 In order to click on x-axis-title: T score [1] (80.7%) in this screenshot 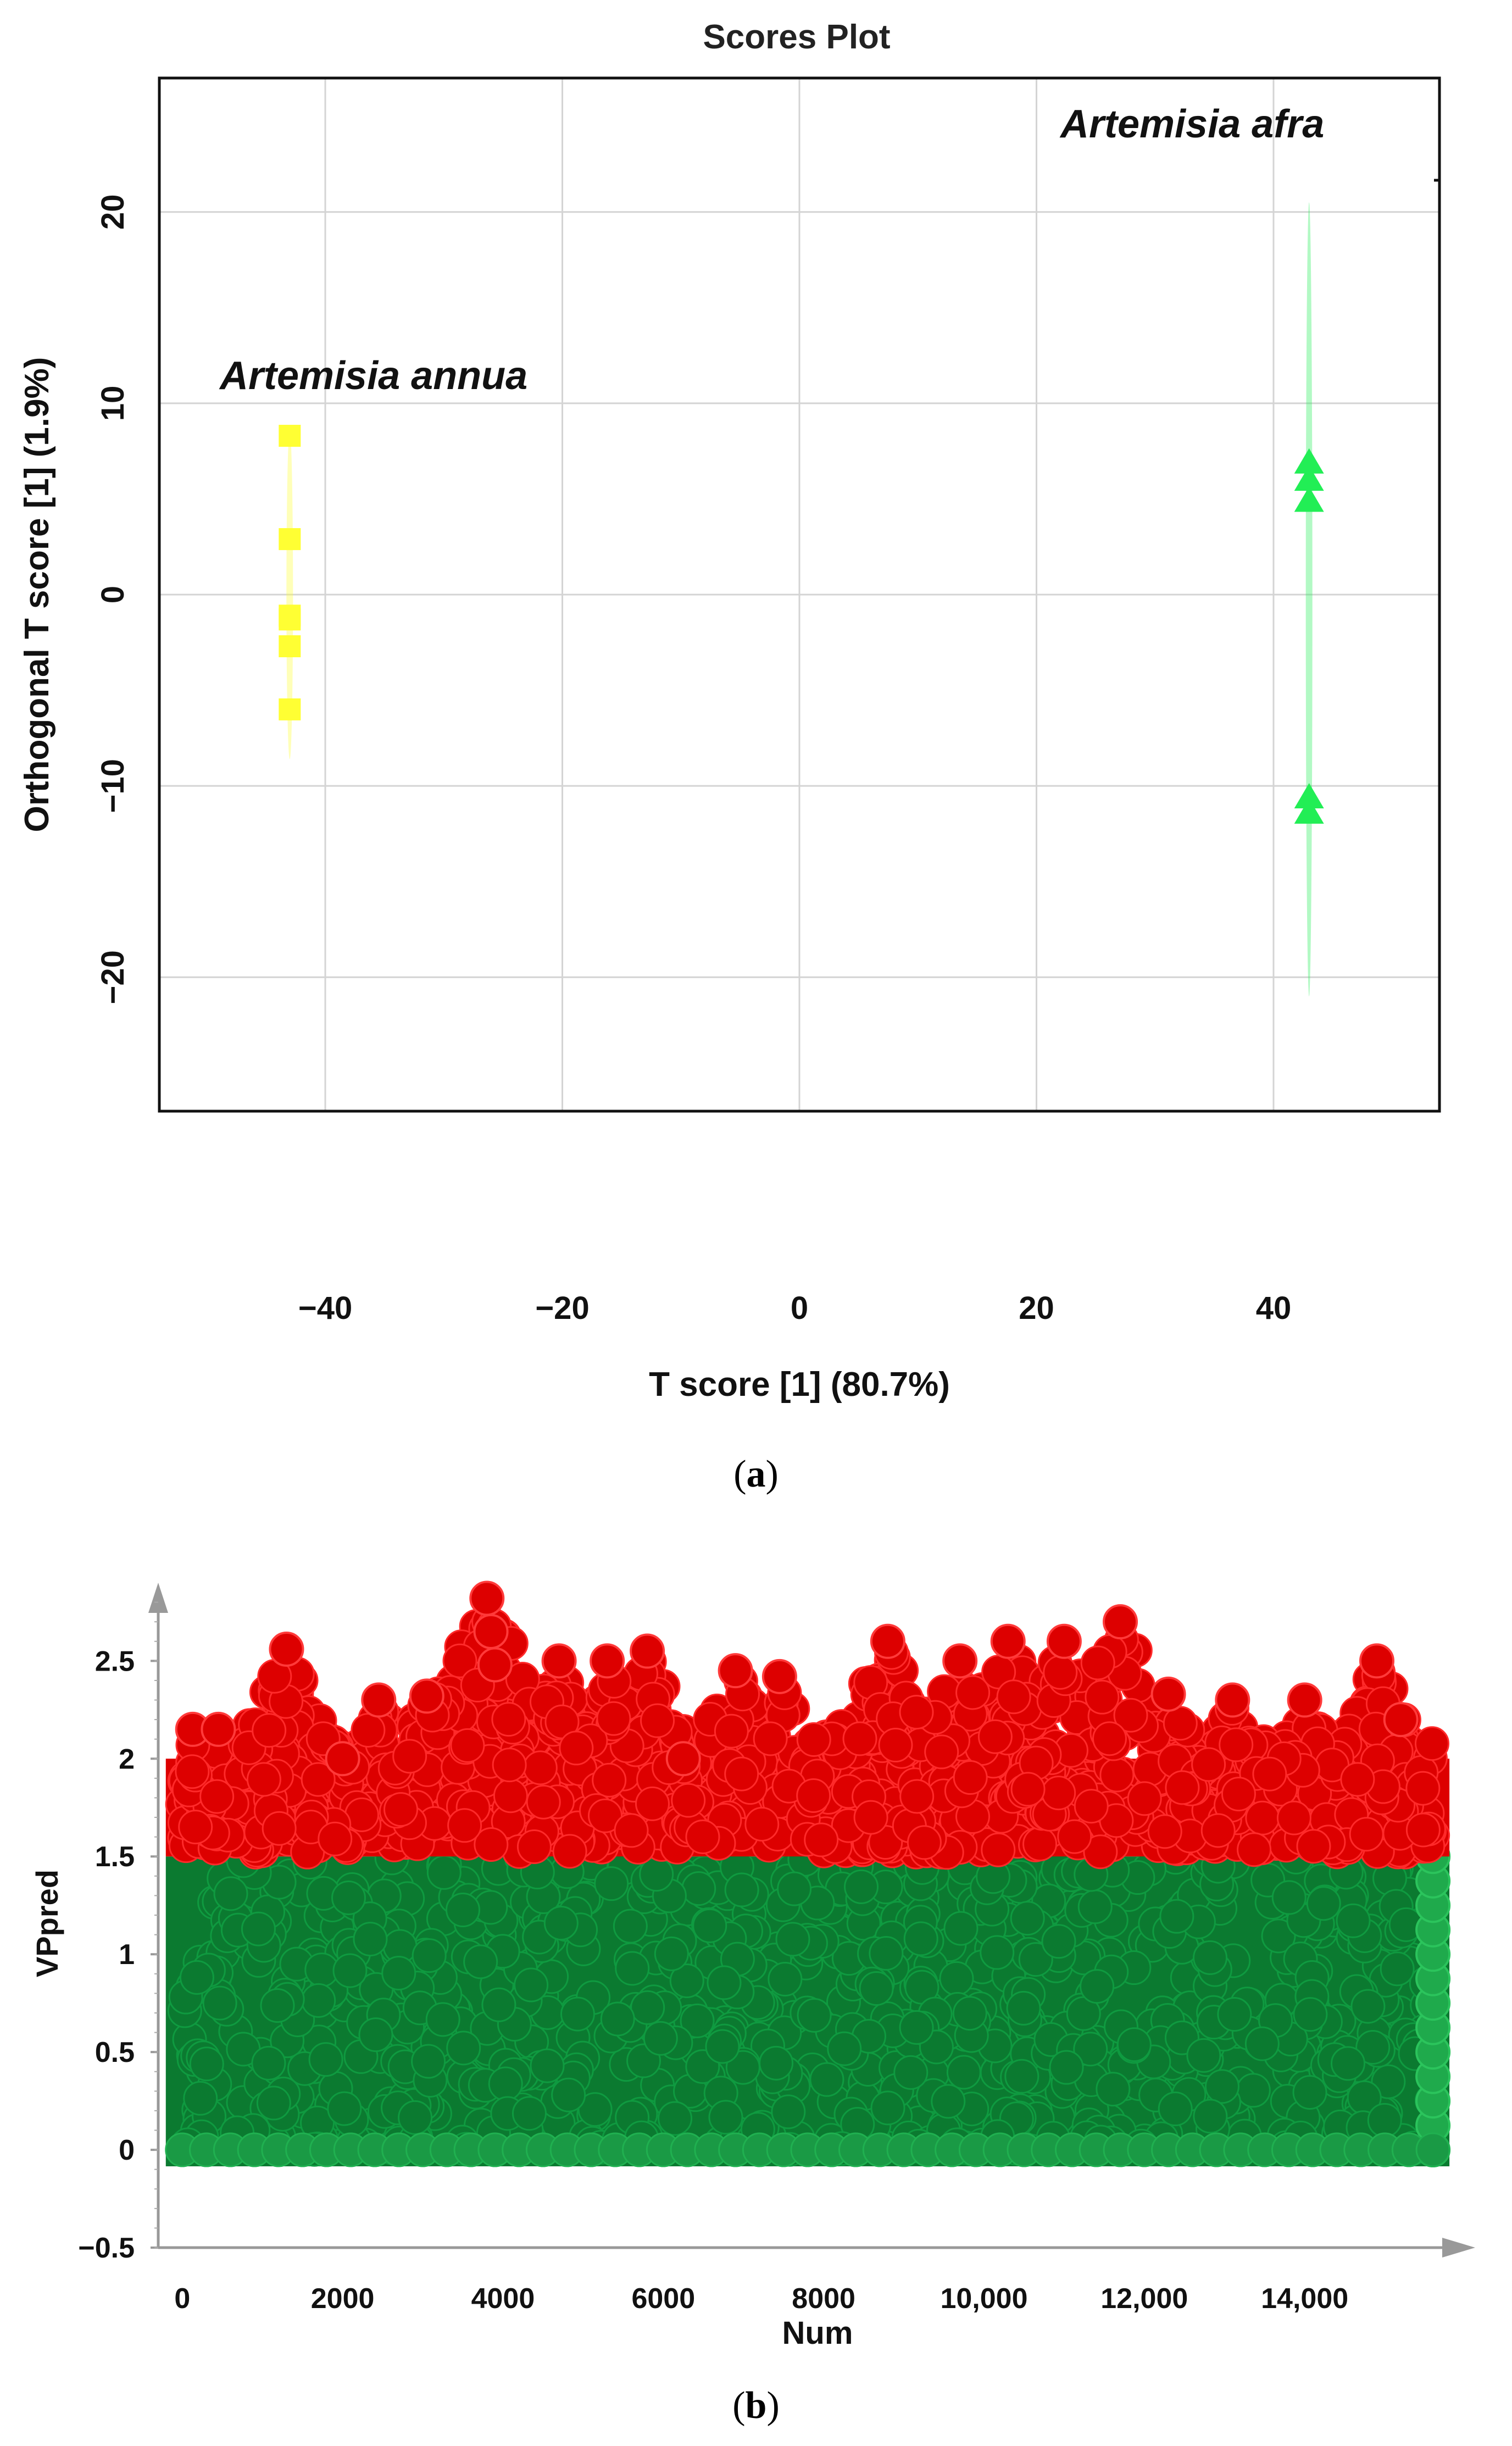, I will do `click(799, 1385)`.